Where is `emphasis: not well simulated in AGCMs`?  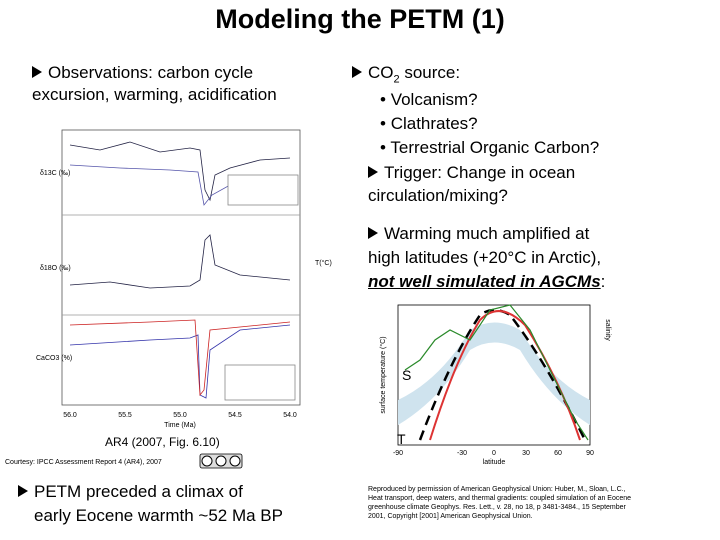 emphasis: not well simulated in AGCMs is located at coordinates (484, 281).